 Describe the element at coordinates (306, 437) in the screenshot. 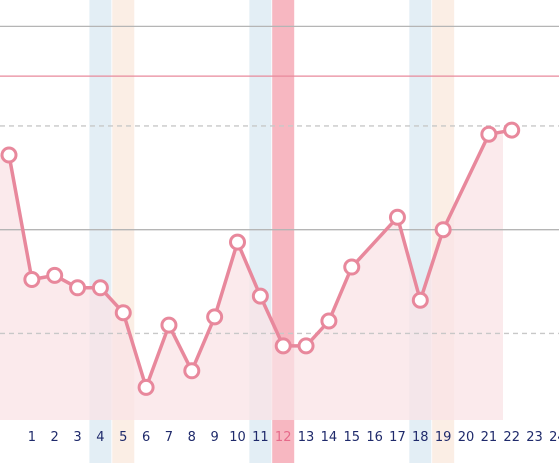

I see `x-tick-label-13: 13` at that location.